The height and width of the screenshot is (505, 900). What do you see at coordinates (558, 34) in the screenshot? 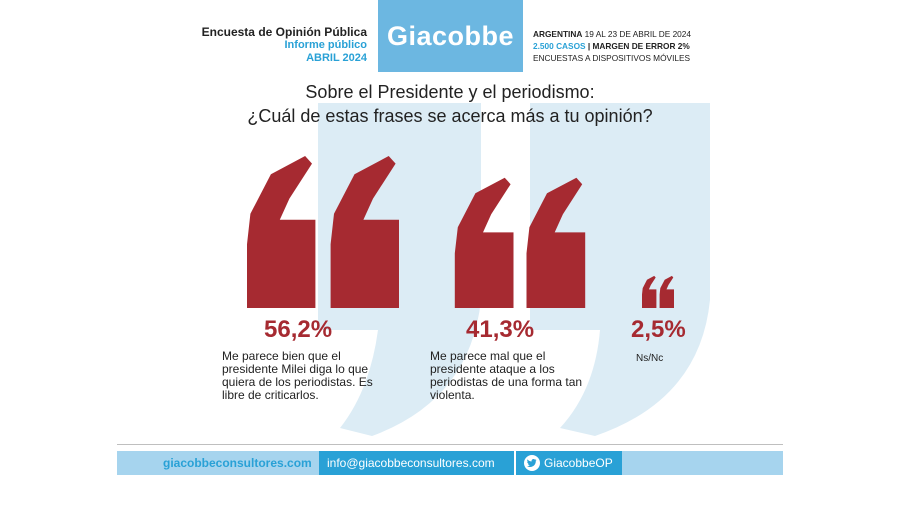
I see `country: ARGENTINA` at bounding box center [558, 34].